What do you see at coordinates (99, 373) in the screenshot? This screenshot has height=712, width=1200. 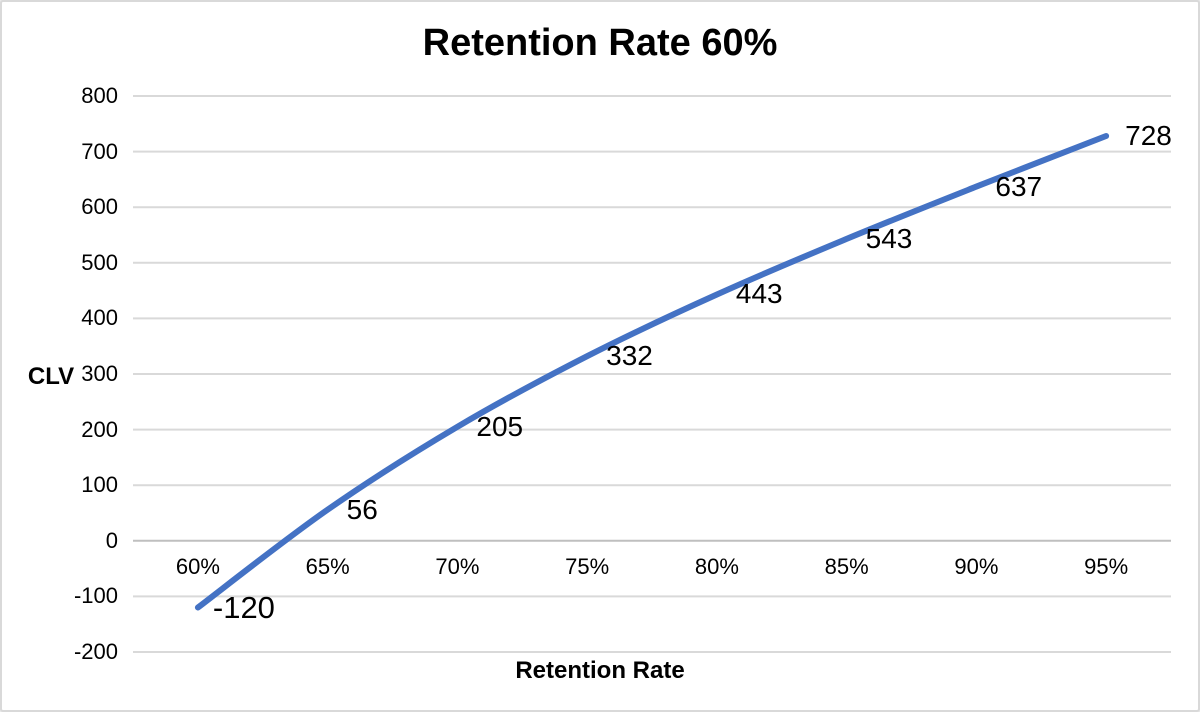 I see `y-tick-label: 300` at bounding box center [99, 373].